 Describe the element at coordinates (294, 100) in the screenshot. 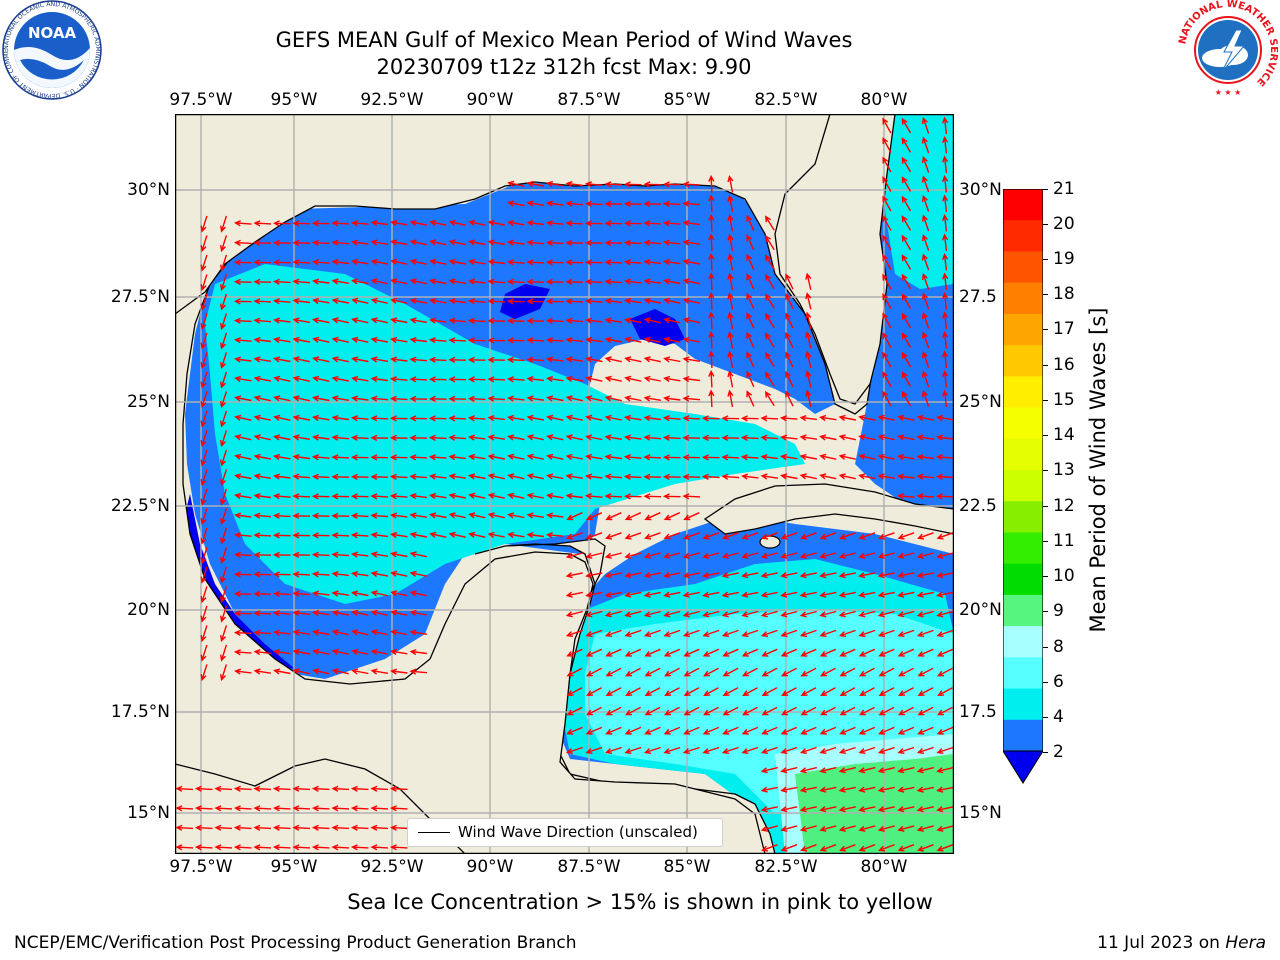

I see `lon_ticks-1: 95°W` at that location.